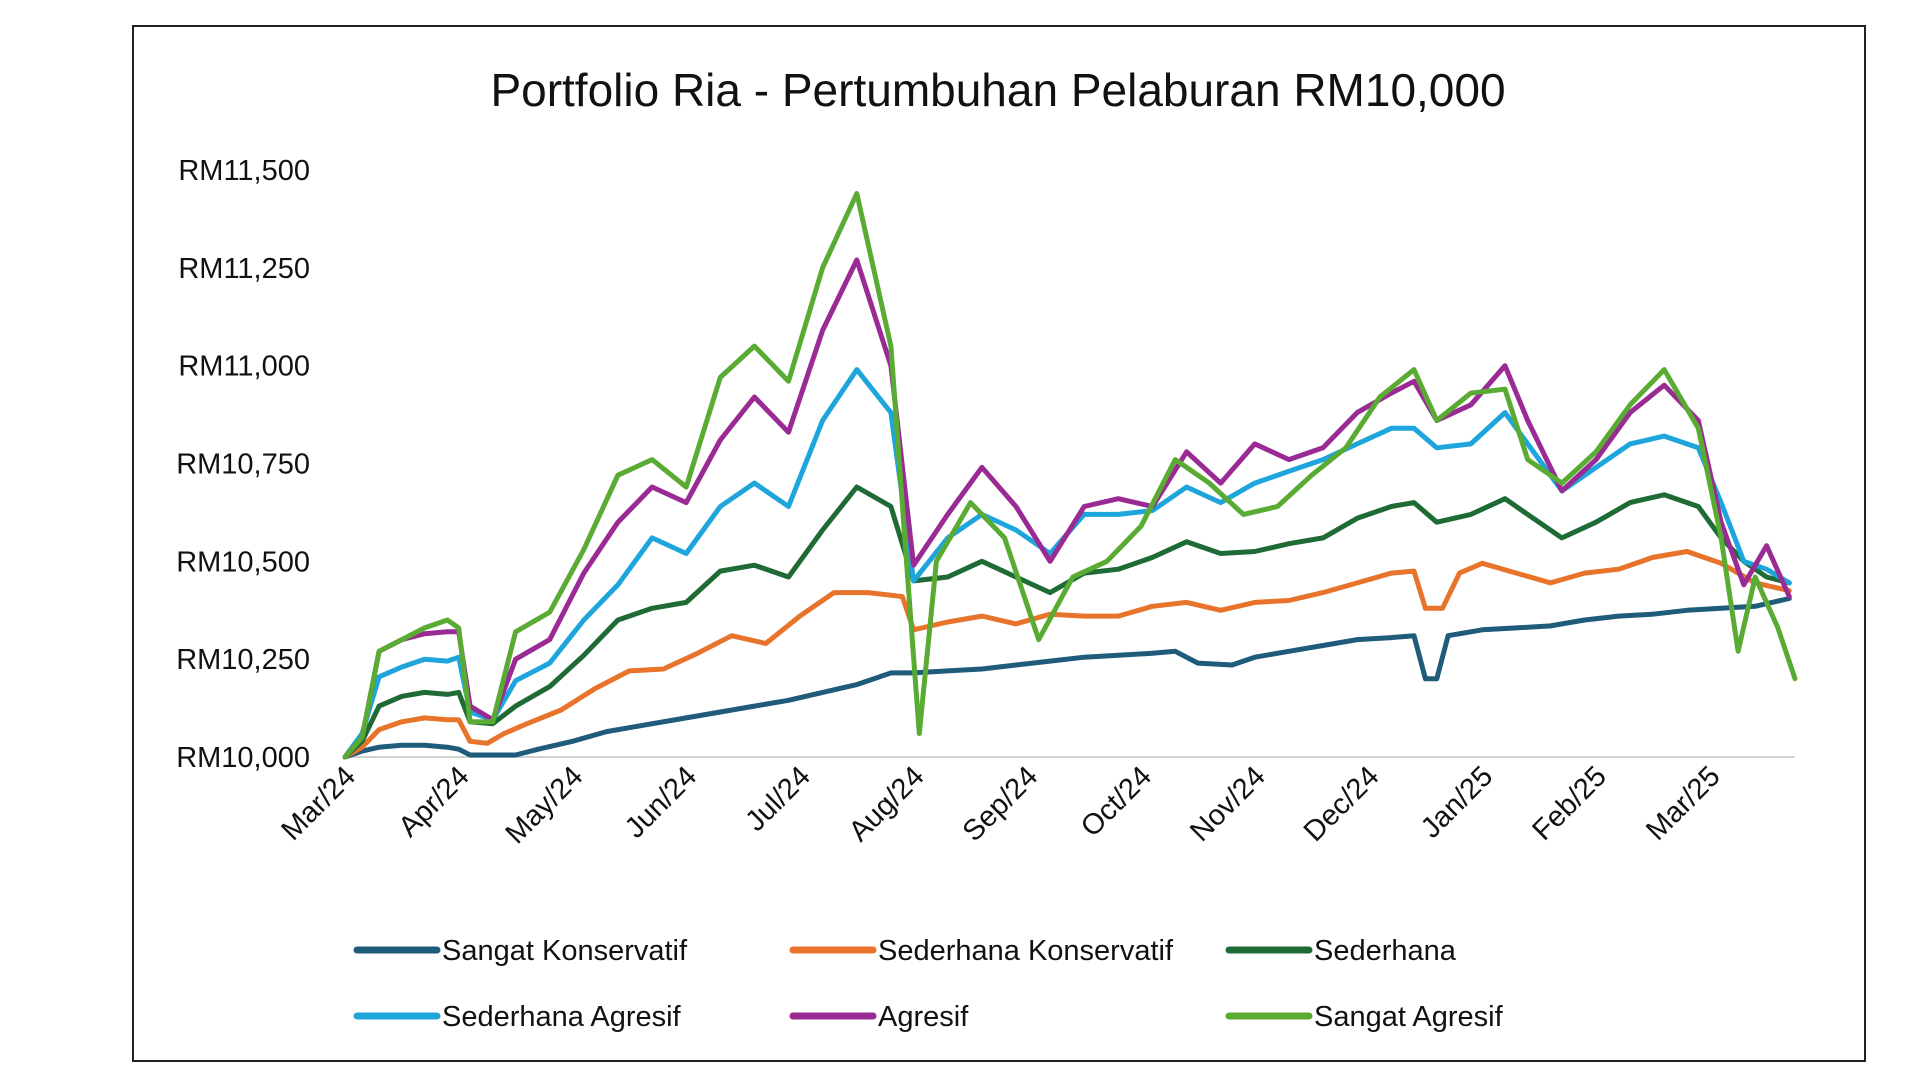 The image size is (1920, 1080). I want to click on x-tick-label: Jun/24, so click(661, 802).